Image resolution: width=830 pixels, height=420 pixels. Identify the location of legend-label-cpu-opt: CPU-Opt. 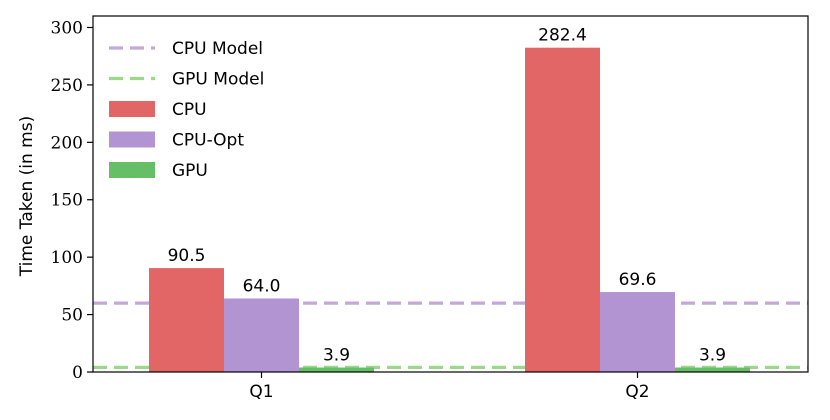
(208, 141).